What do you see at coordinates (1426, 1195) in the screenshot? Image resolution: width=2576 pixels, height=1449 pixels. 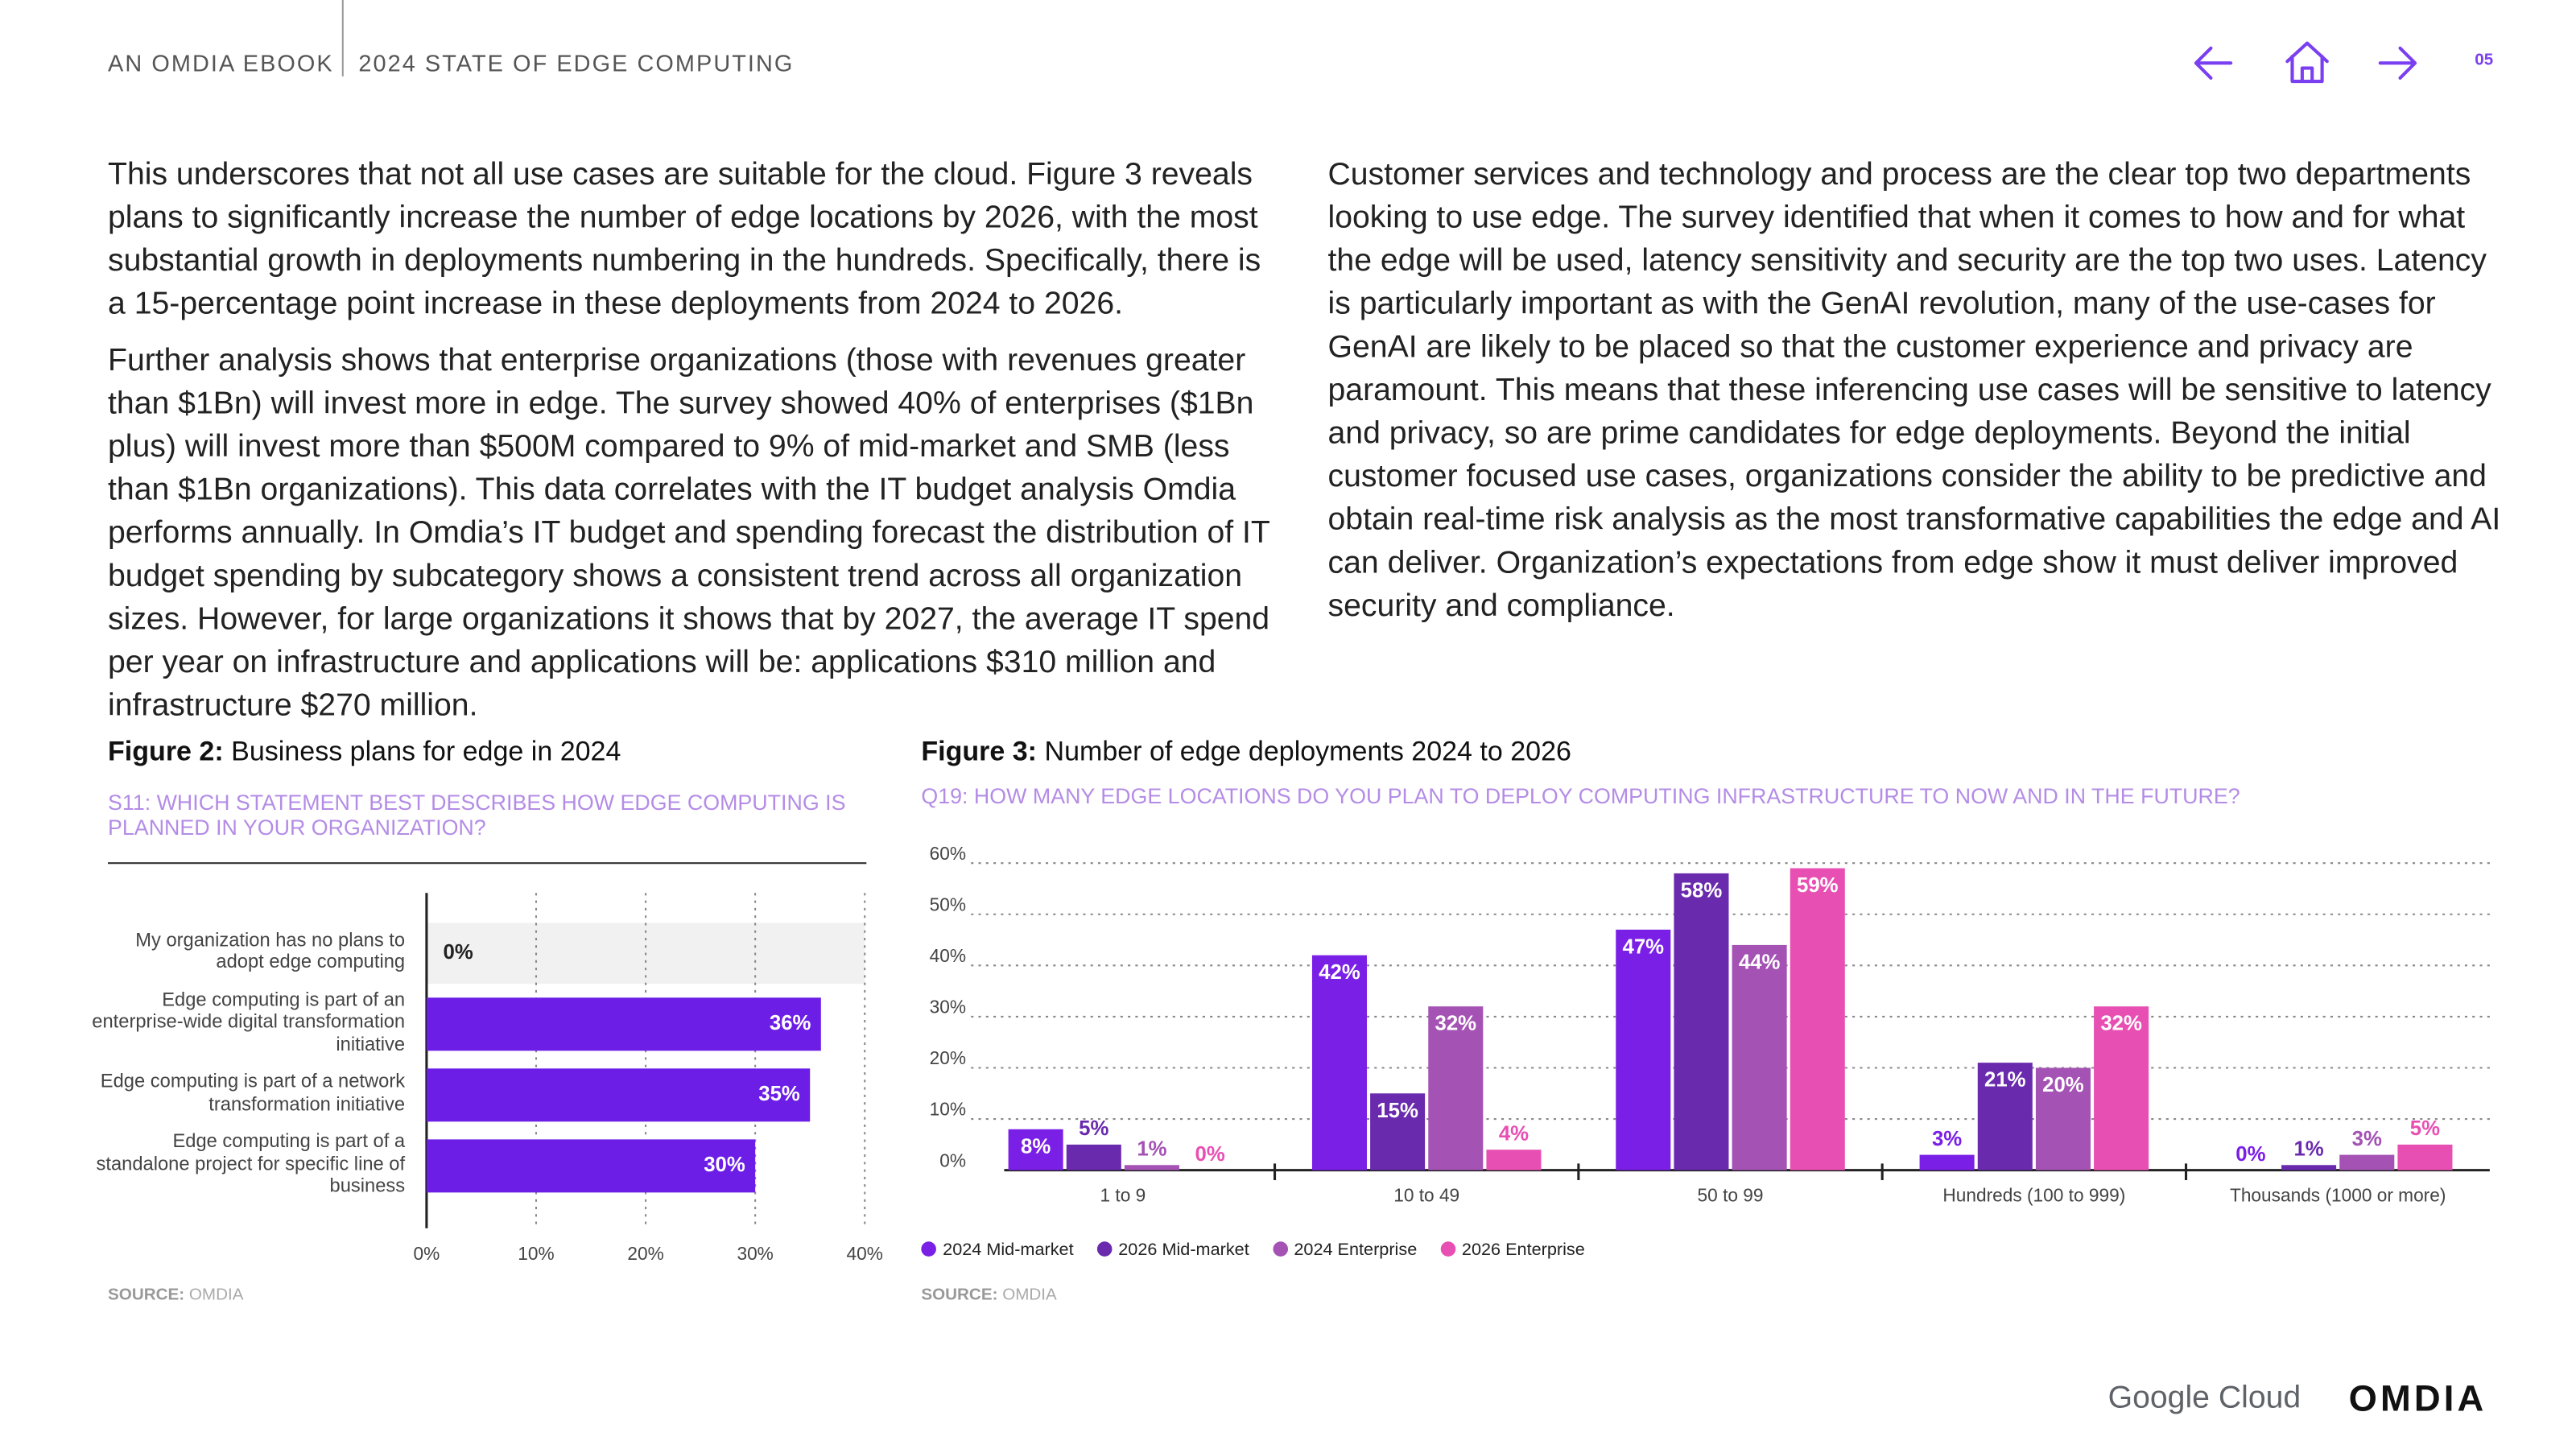 I see `x-tick-label: 10 to 49` at bounding box center [1426, 1195].